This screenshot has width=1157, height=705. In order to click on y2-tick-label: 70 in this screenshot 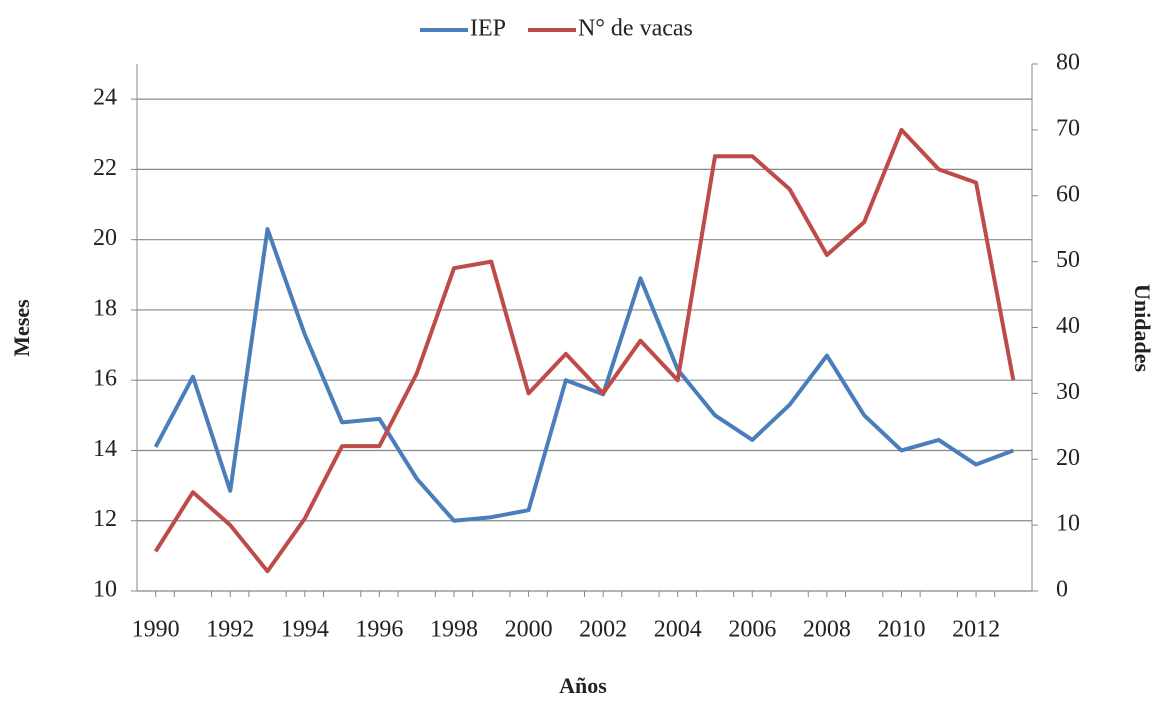, I will do `click(1068, 128)`.